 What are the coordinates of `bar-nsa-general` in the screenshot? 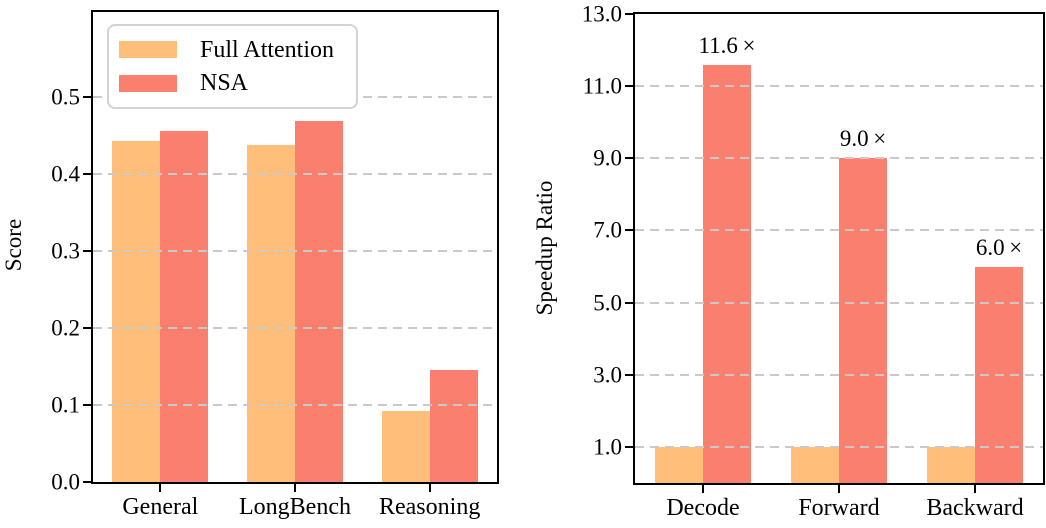 It's located at (184, 306).